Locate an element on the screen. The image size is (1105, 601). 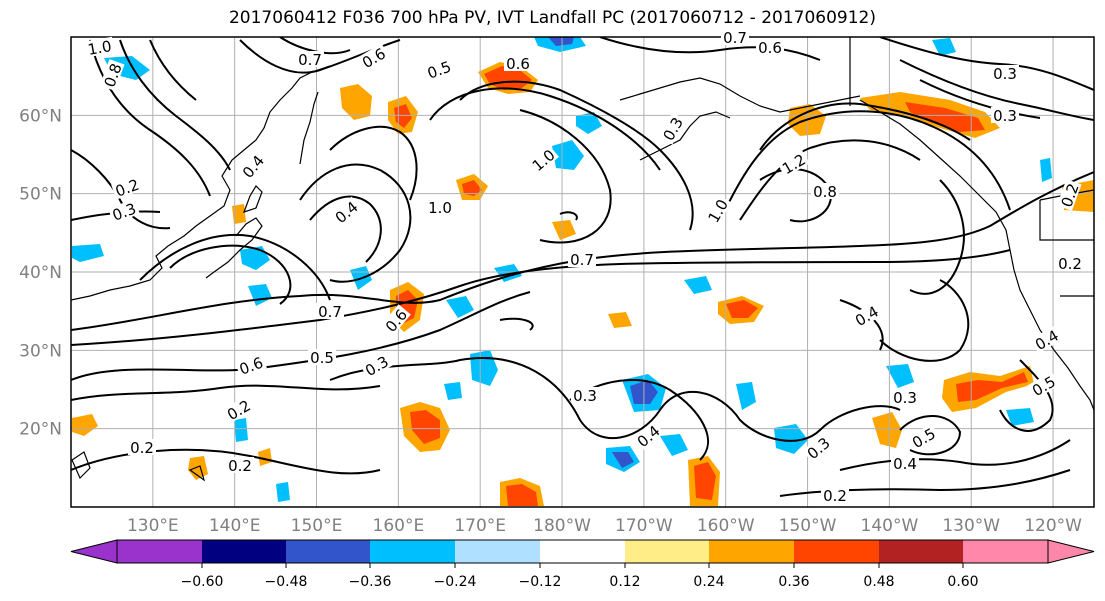
colorbar-tick-label: −0.60 is located at coordinates (202, 582).